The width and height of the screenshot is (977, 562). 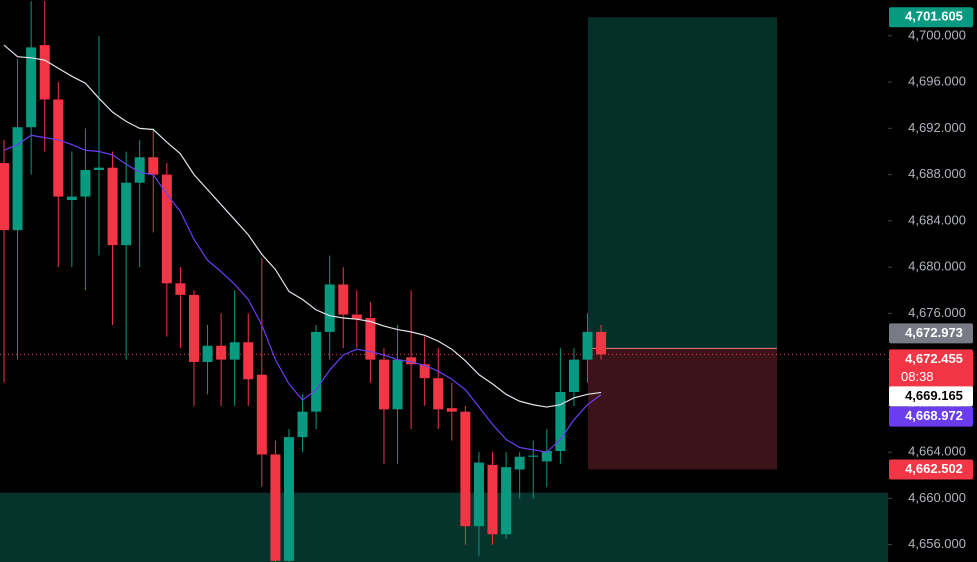 I want to click on y-tick-label: 4,688.000, so click(x=937, y=173).